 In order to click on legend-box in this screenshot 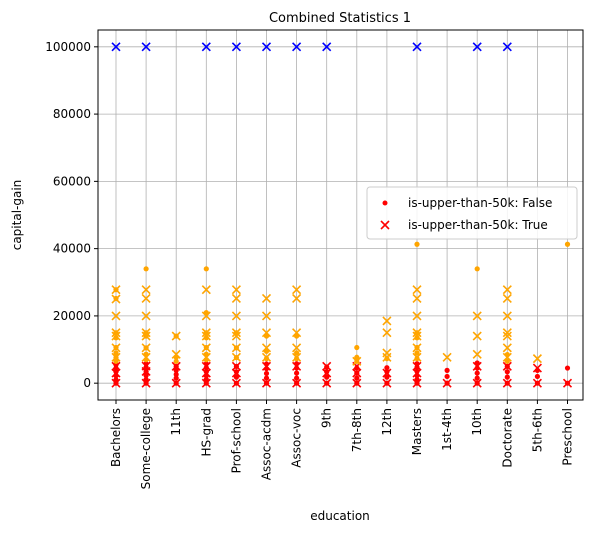, I will do `click(472, 213)`.